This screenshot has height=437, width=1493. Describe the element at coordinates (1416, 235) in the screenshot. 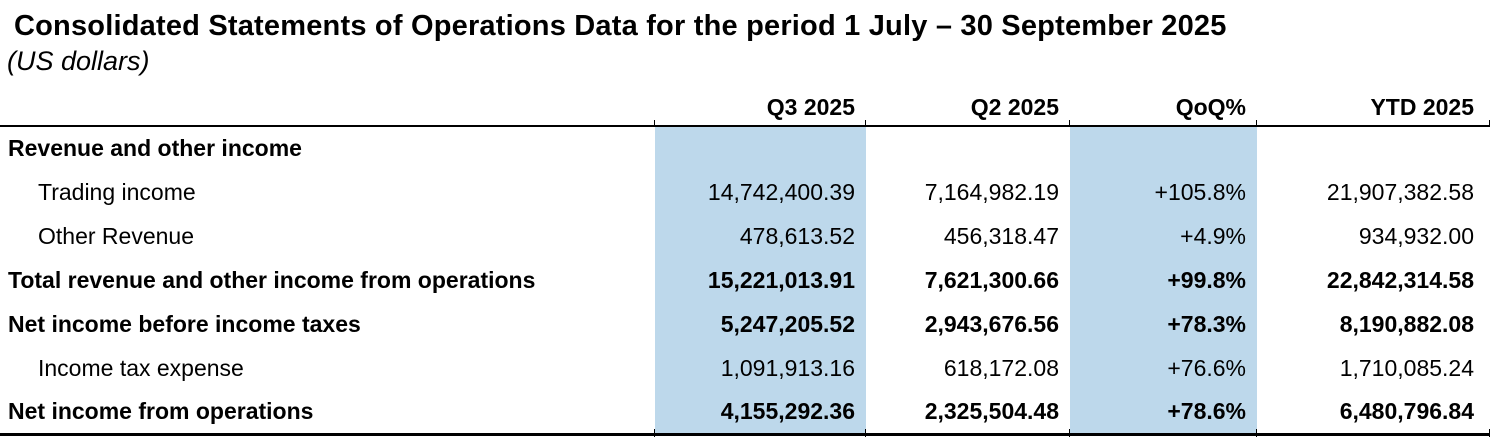

I see `cell-ytd: 934,932.00` at that location.